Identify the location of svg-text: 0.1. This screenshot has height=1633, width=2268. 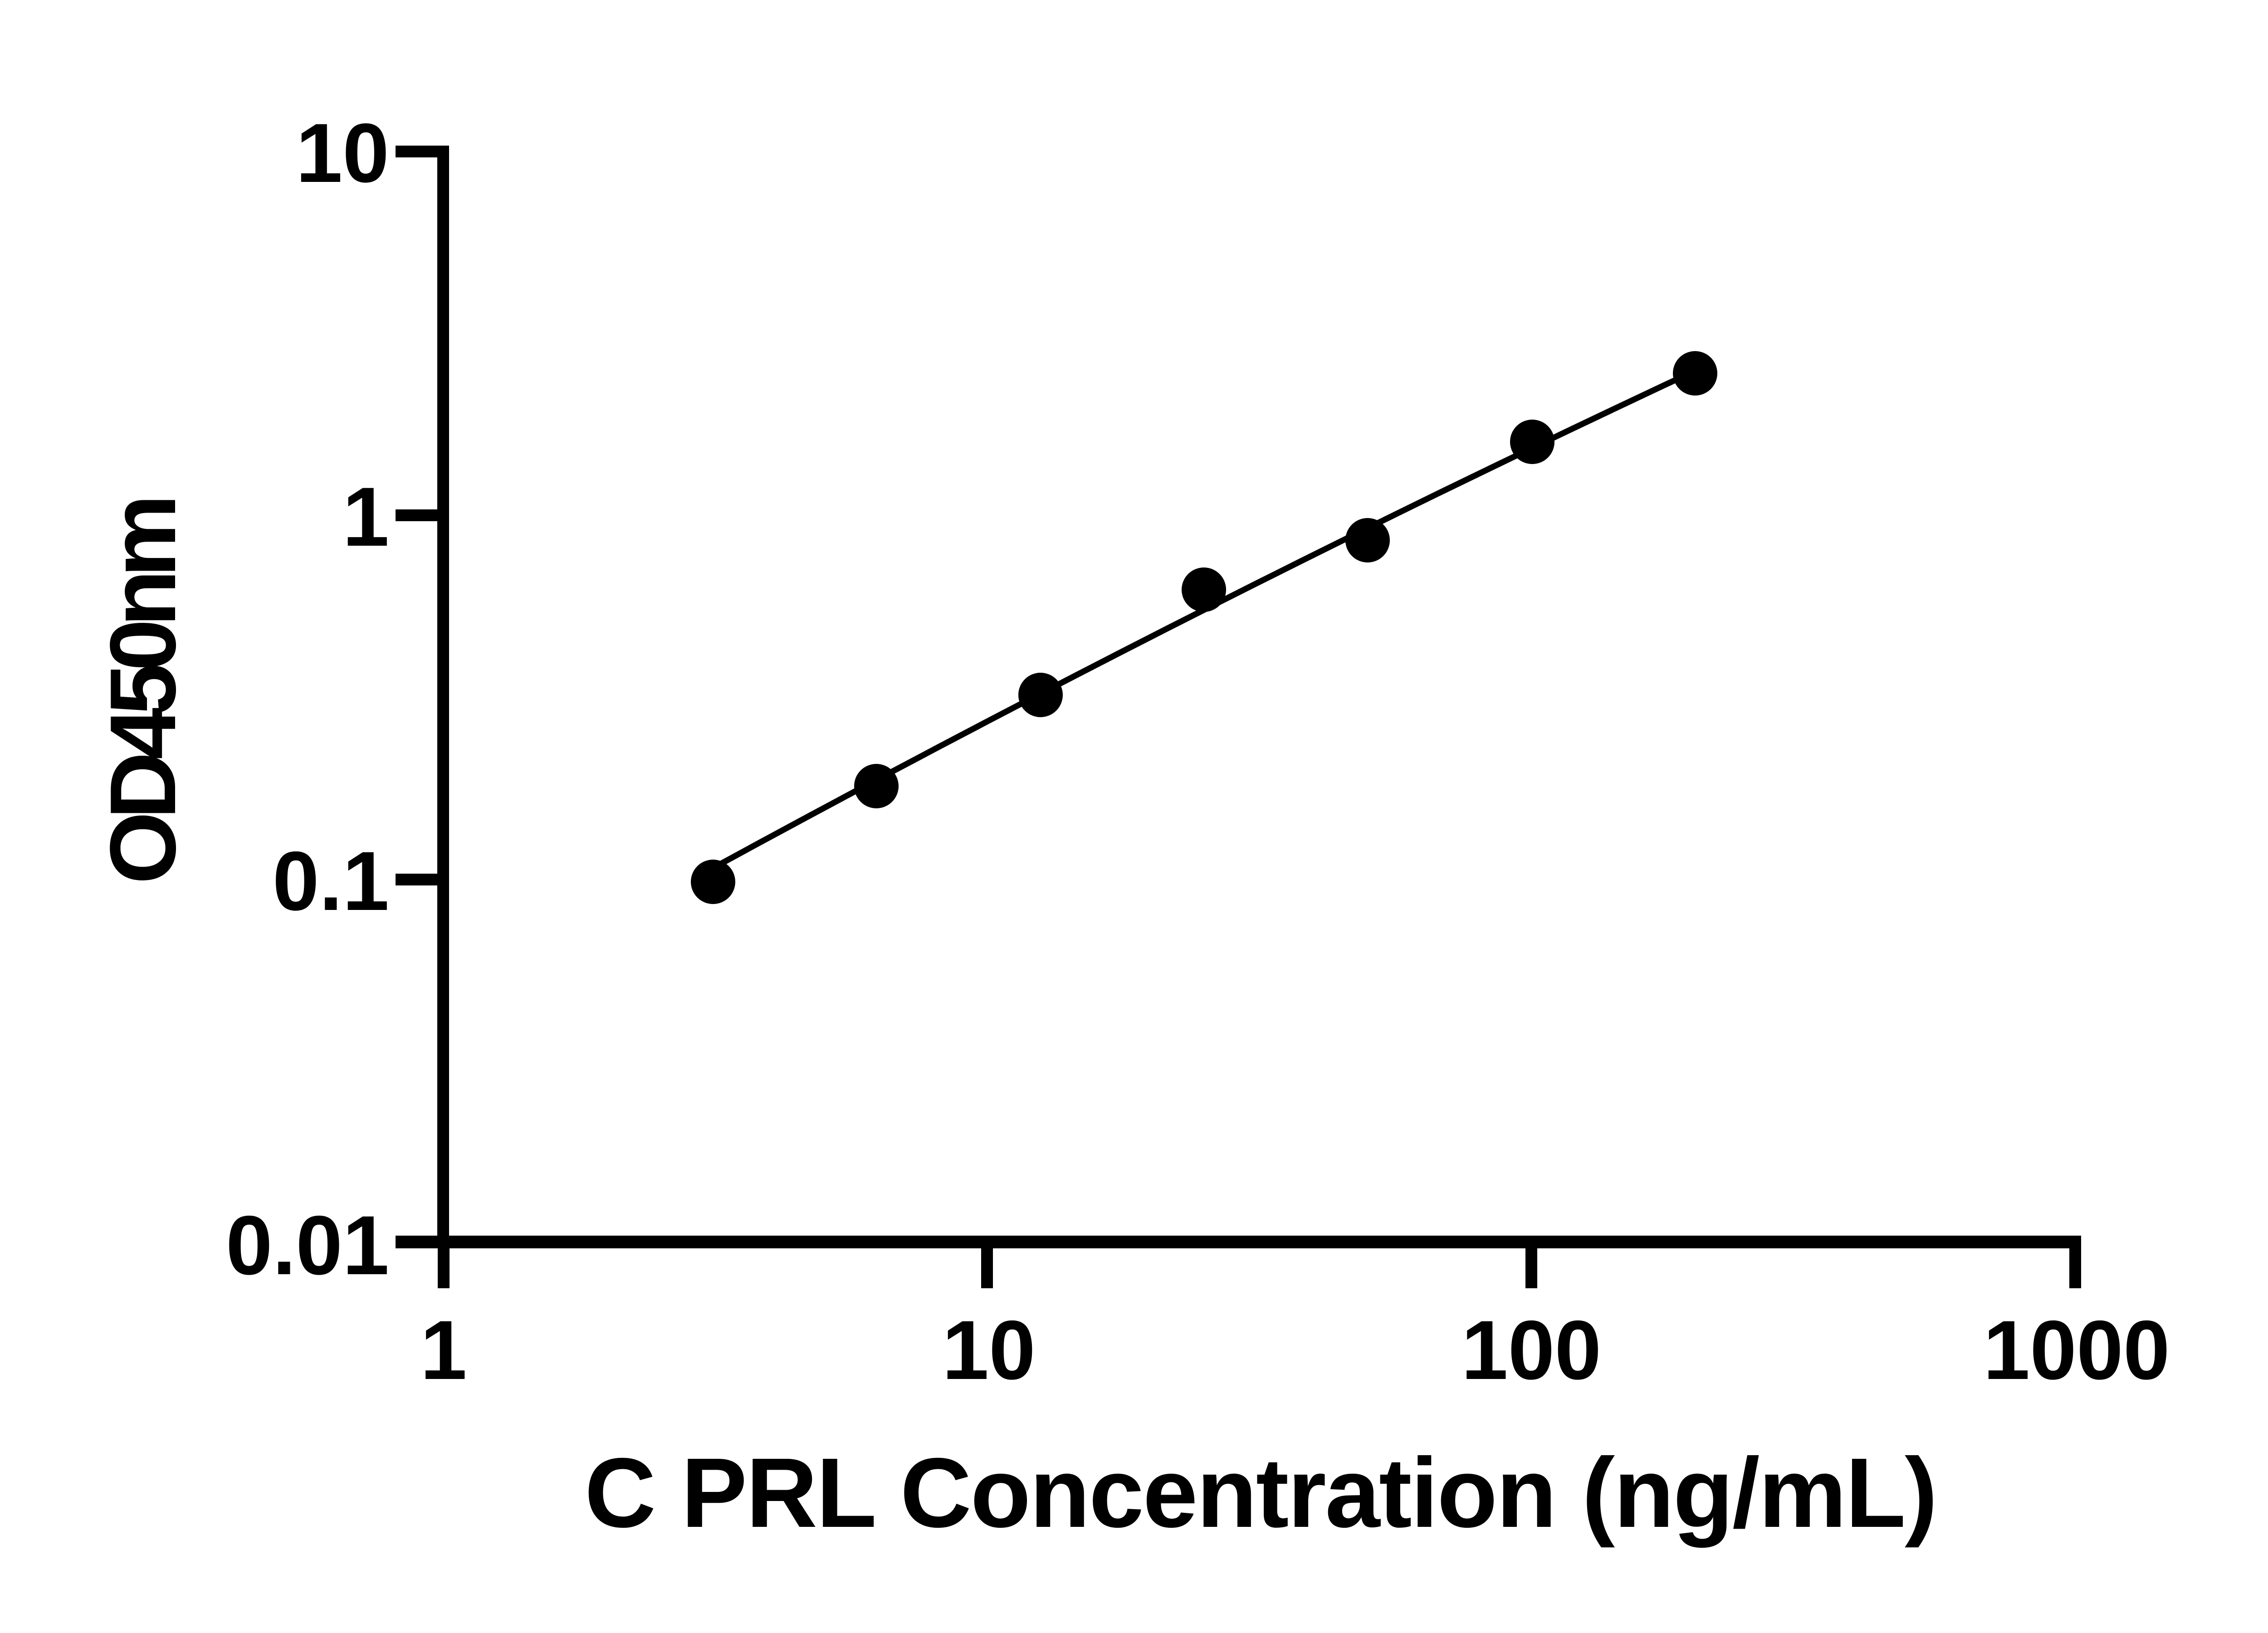
(331, 881).